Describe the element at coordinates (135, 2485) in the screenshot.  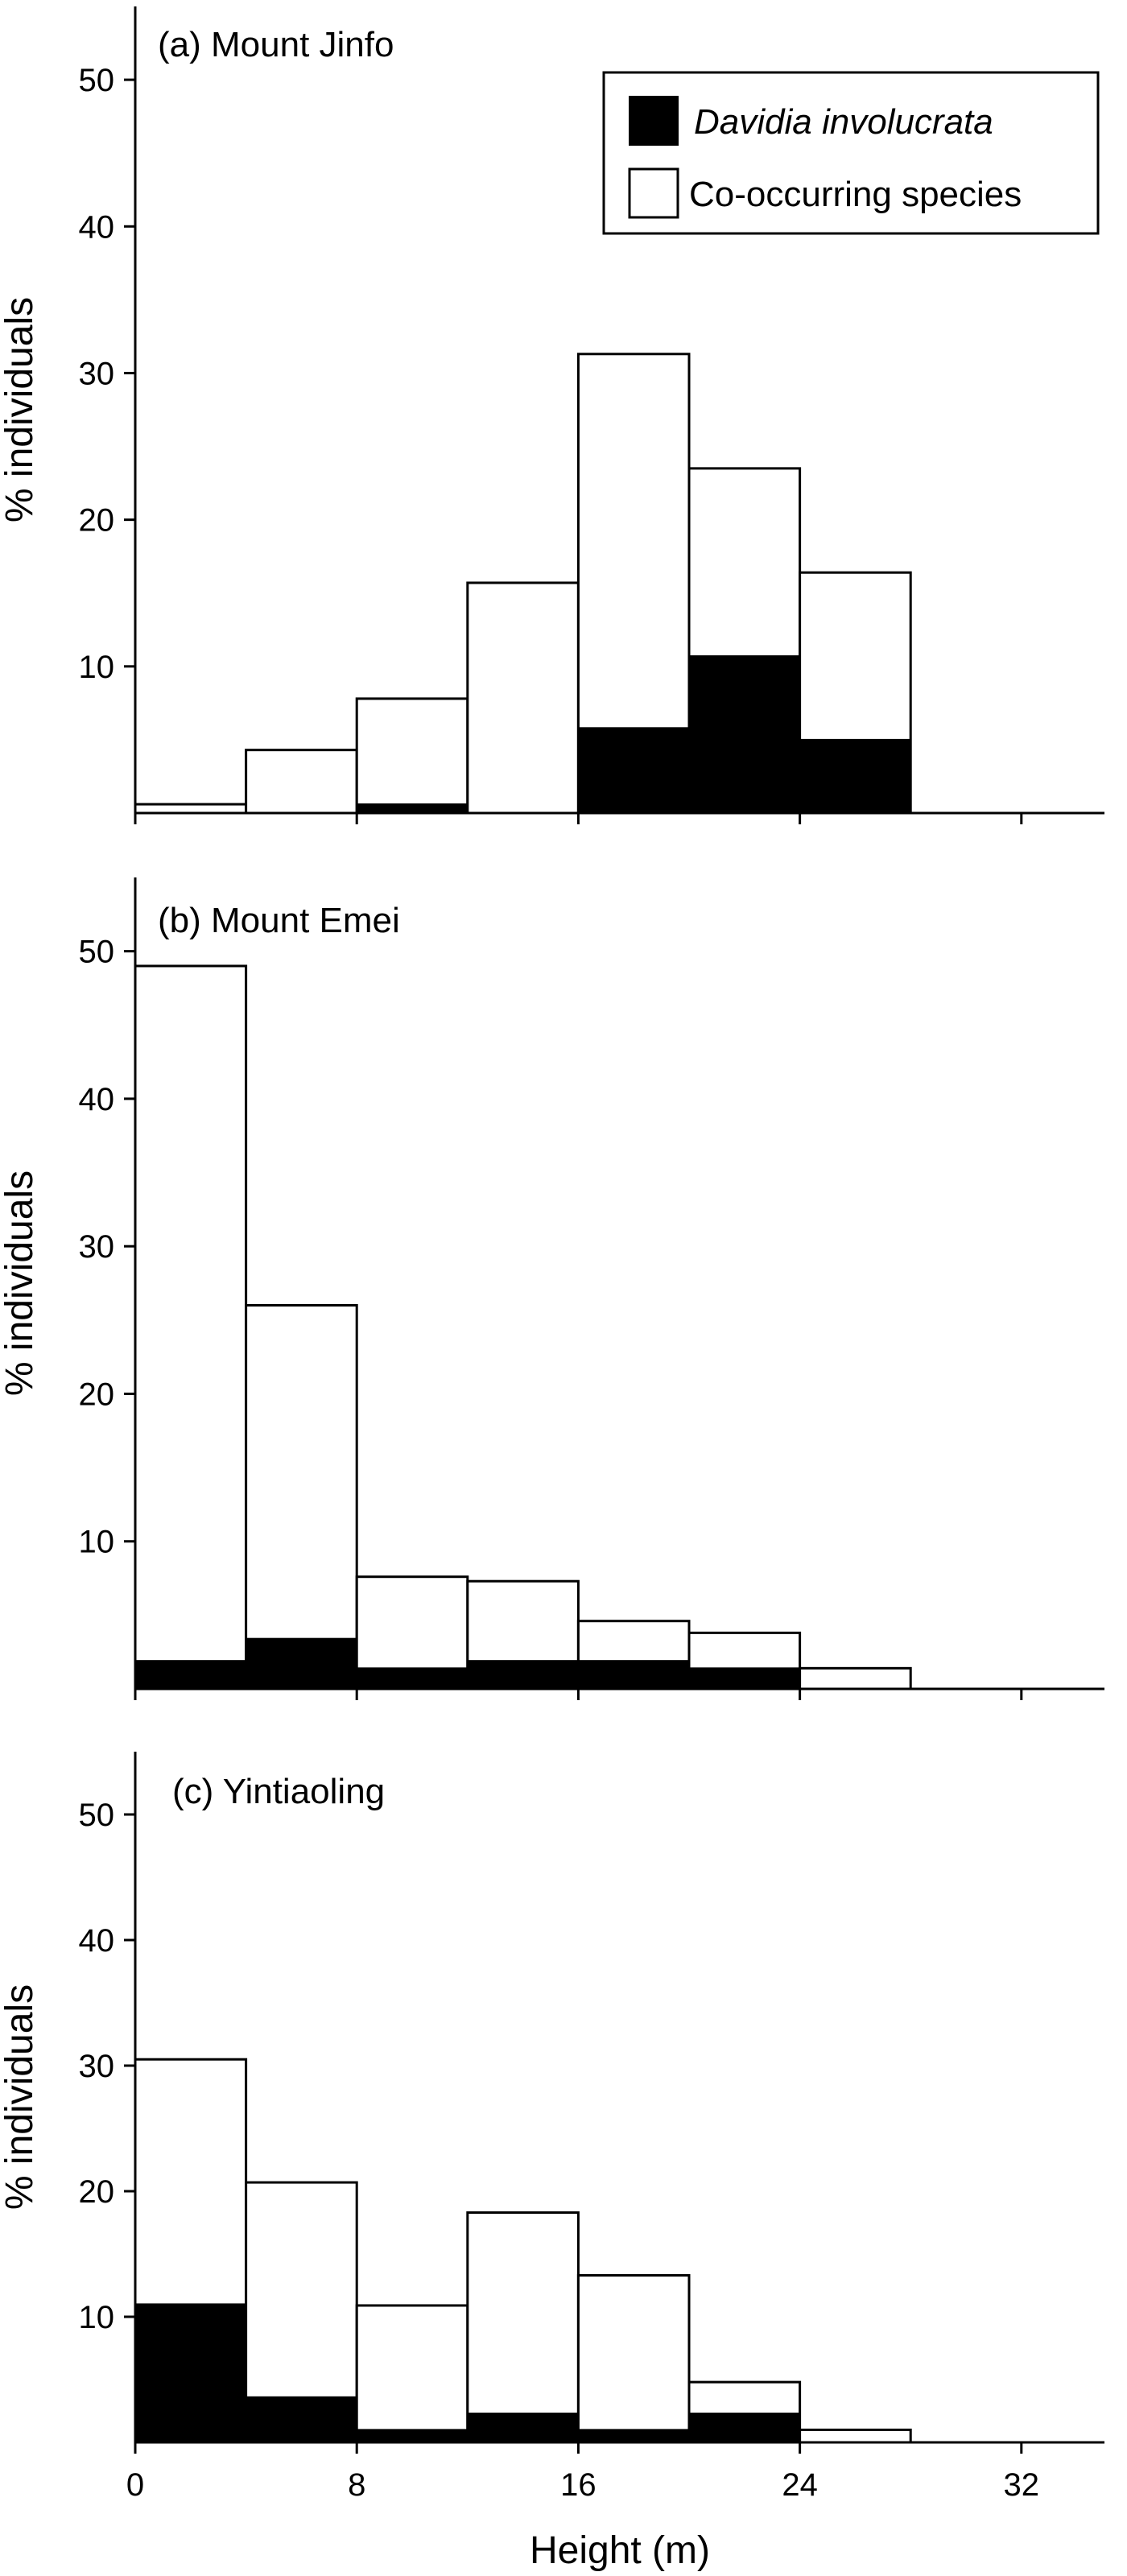
I see `x-tick-label: 0` at that location.